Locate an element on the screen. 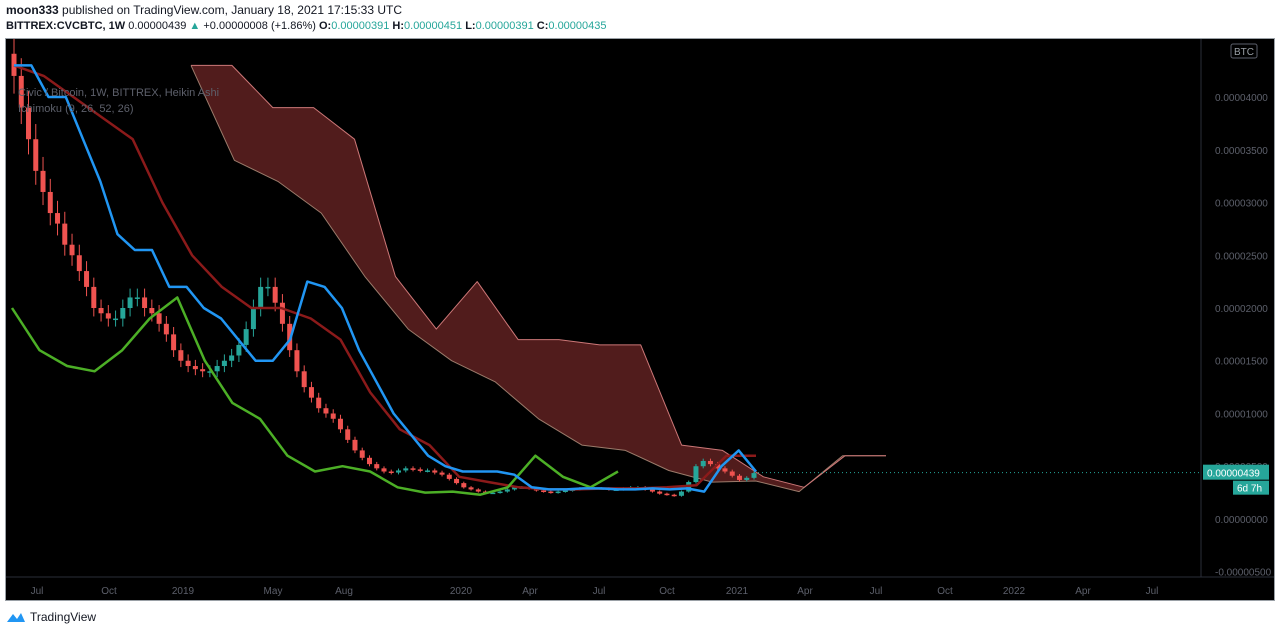 The image size is (1280, 635). low-value: 0.00000391 is located at coordinates (504, 26).